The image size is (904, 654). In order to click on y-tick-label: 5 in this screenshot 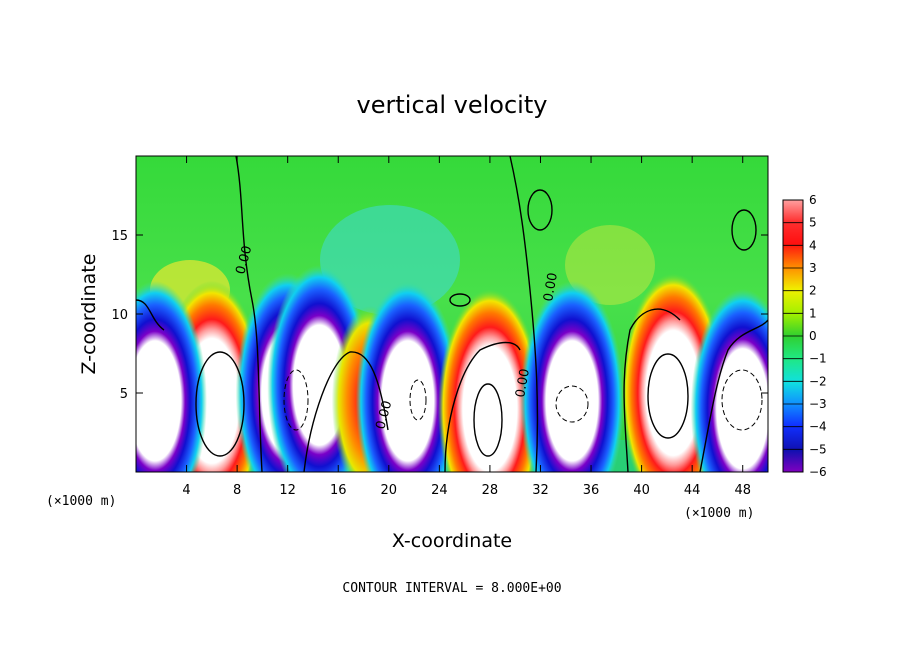, I will do `click(124, 394)`.